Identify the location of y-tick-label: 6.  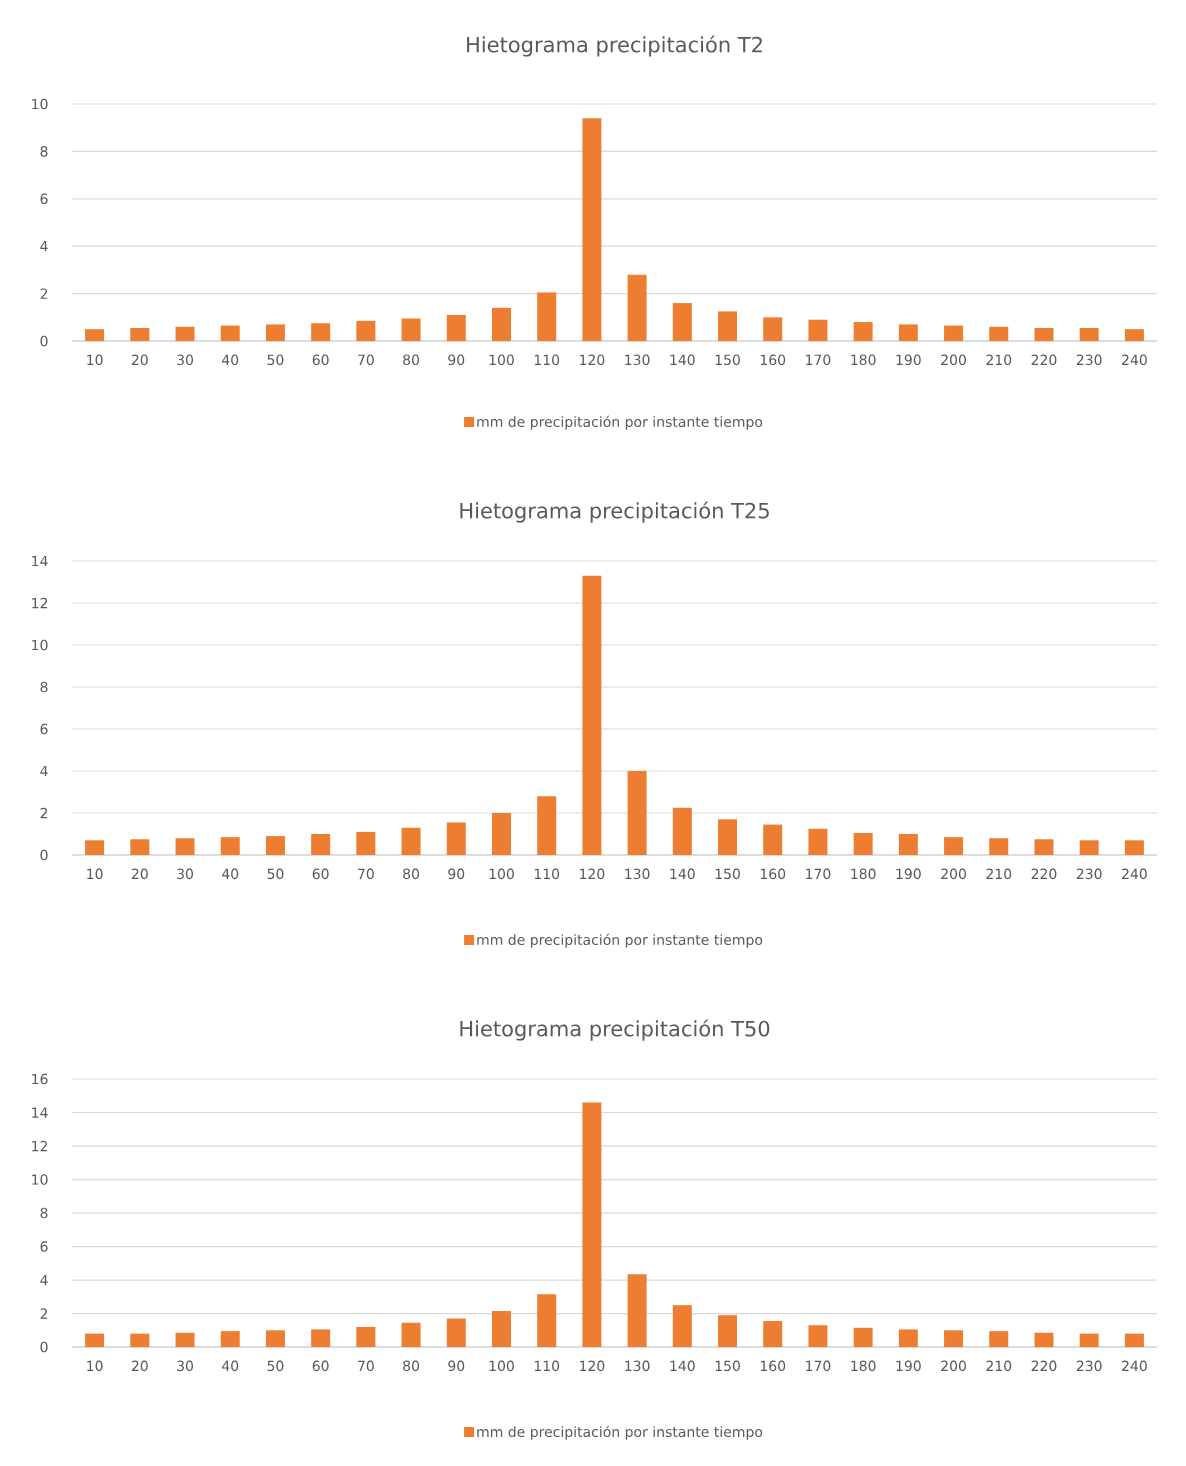
(44, 199).